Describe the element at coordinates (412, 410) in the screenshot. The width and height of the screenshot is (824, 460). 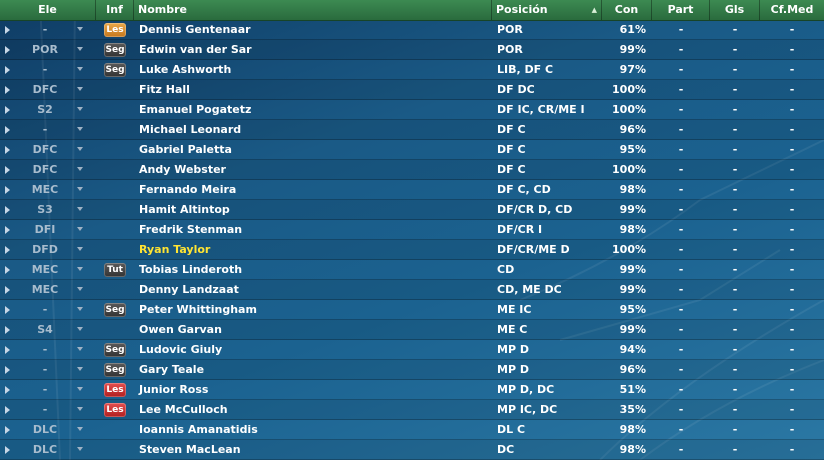
I see `table-row: - Les Lee McCulloch MP IC, DC 35% - - -` at that location.